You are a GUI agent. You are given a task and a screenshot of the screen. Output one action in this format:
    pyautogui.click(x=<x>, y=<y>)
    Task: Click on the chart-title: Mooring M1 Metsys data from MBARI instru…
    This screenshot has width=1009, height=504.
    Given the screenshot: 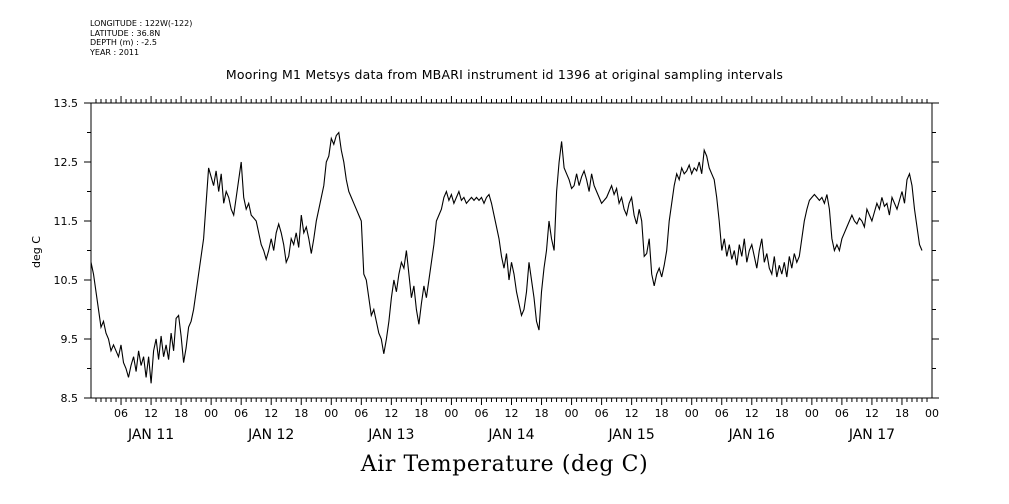 What is the action you would take?
    pyautogui.click(x=504, y=74)
    